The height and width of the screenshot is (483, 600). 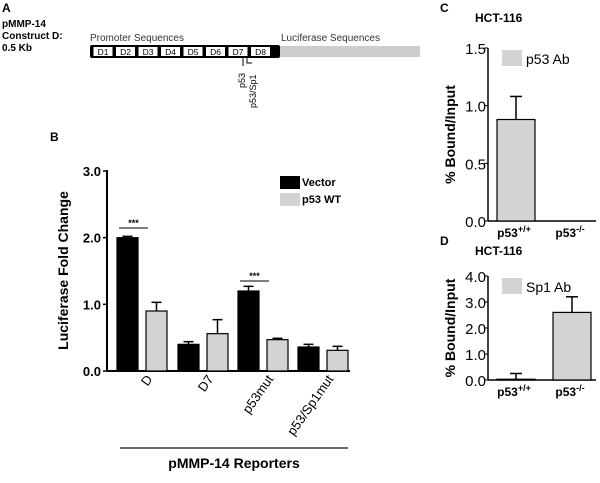 What do you see at coordinates (17, 48) in the screenshot?
I see `construct-label: 0.5 Kb` at bounding box center [17, 48].